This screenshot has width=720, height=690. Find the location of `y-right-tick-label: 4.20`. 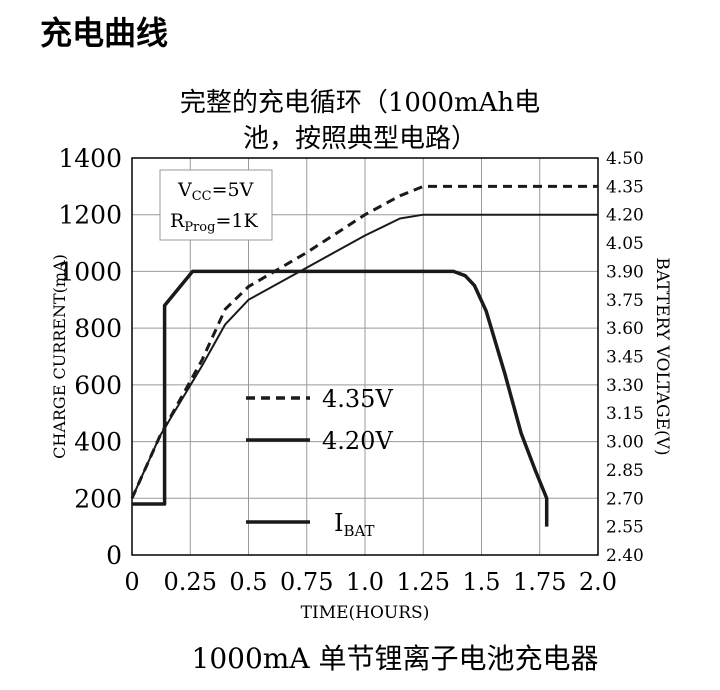

y-right-tick-label: 4.20 is located at coordinates (625, 216).